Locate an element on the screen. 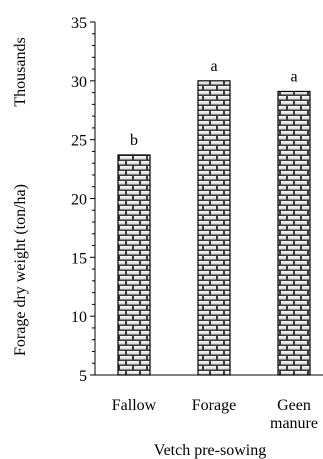 The height and width of the screenshot is (459, 323). y-unit-label: Thousands is located at coordinates (20, 71).